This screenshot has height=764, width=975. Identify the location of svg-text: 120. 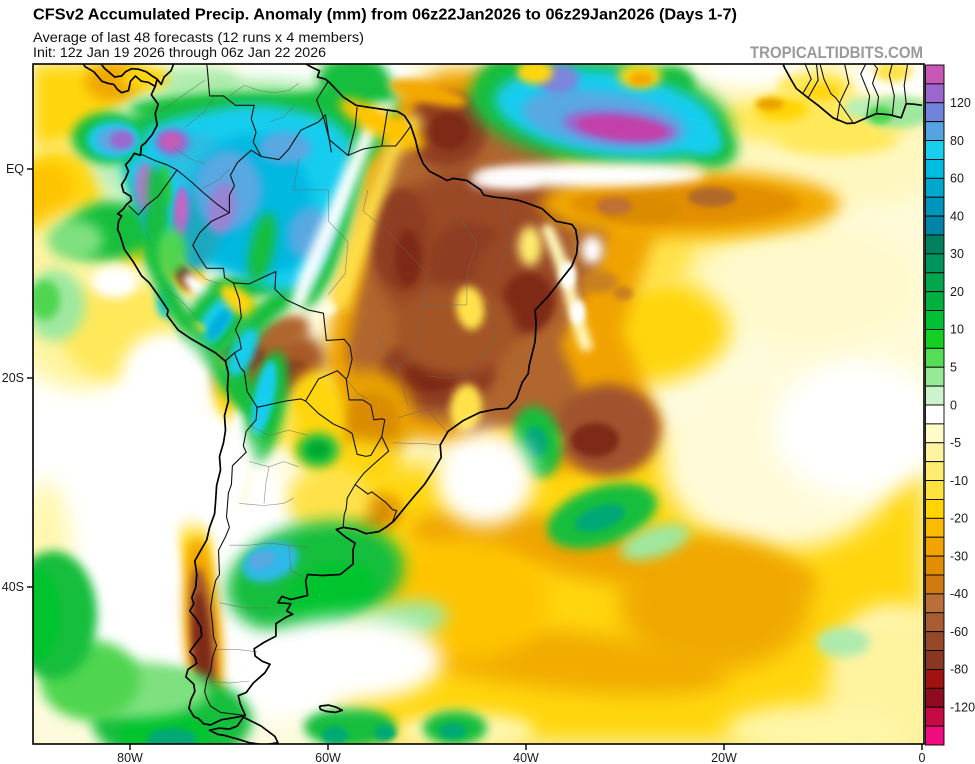
(960, 103).